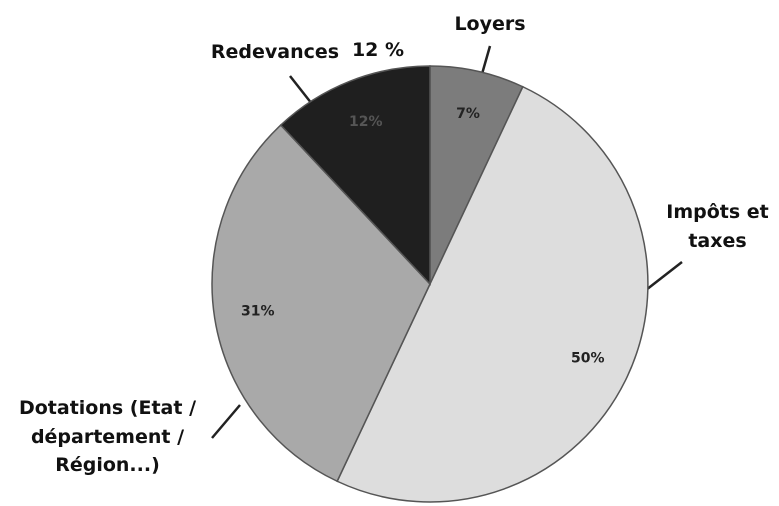 The height and width of the screenshot is (506, 779). What do you see at coordinates (588, 358) in the screenshot?
I see `value-label: 50%` at bounding box center [588, 358].